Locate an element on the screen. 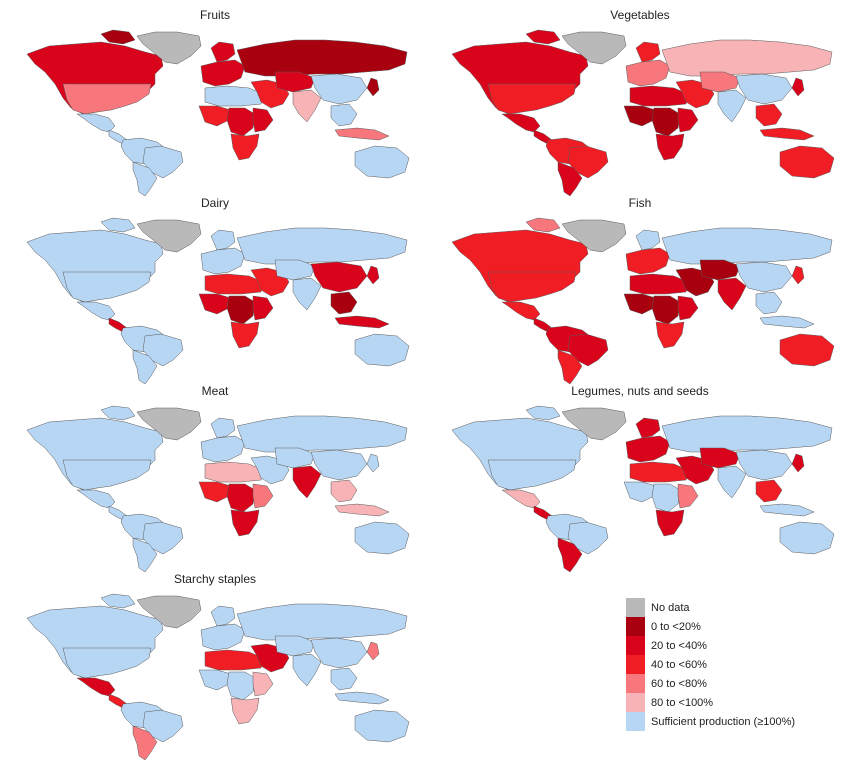 This screenshot has width=860, height=767. map-panel-vegetables: Vegetables is located at coordinates (640, 103).